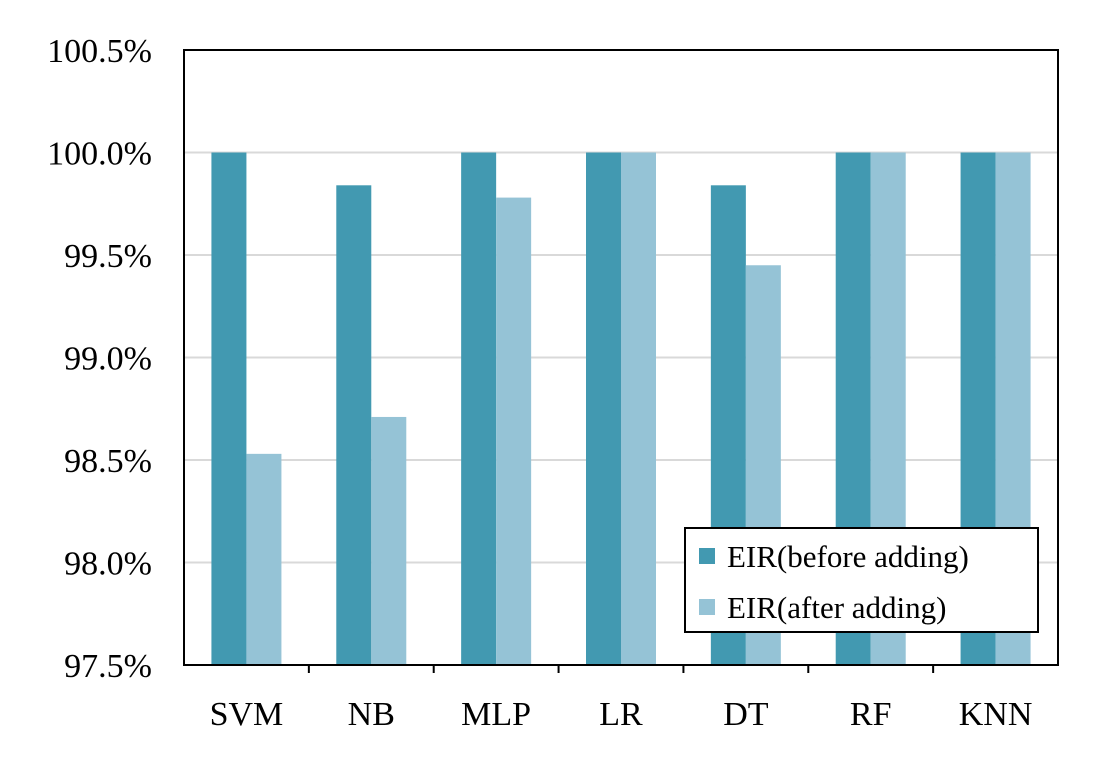  What do you see at coordinates (496, 714) in the screenshot?
I see `x-category-label: MLP` at bounding box center [496, 714].